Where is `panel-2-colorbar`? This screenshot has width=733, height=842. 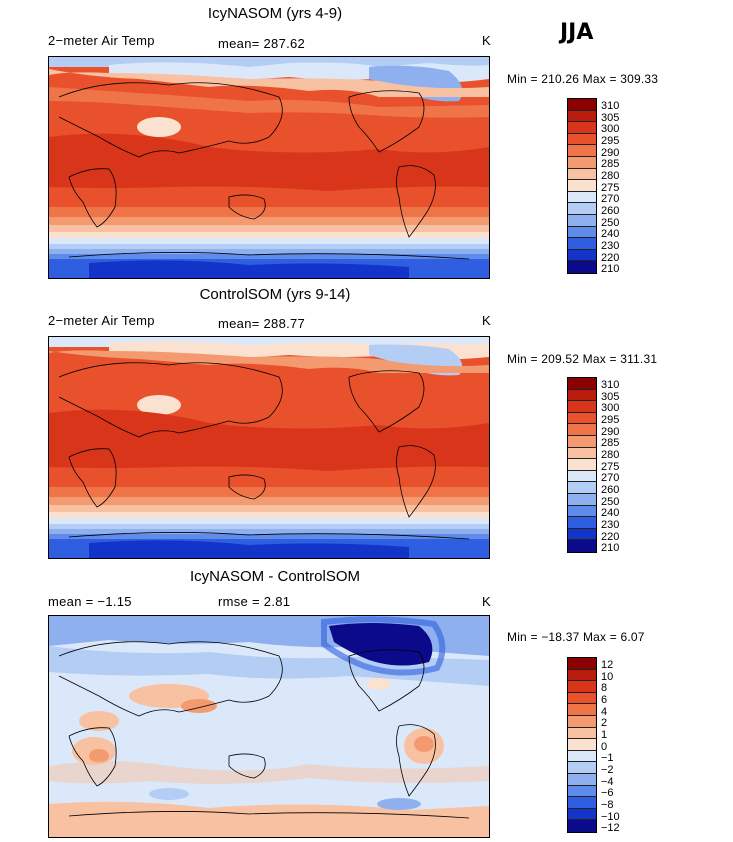
panel-2-colorbar is located at coordinates (582, 465).